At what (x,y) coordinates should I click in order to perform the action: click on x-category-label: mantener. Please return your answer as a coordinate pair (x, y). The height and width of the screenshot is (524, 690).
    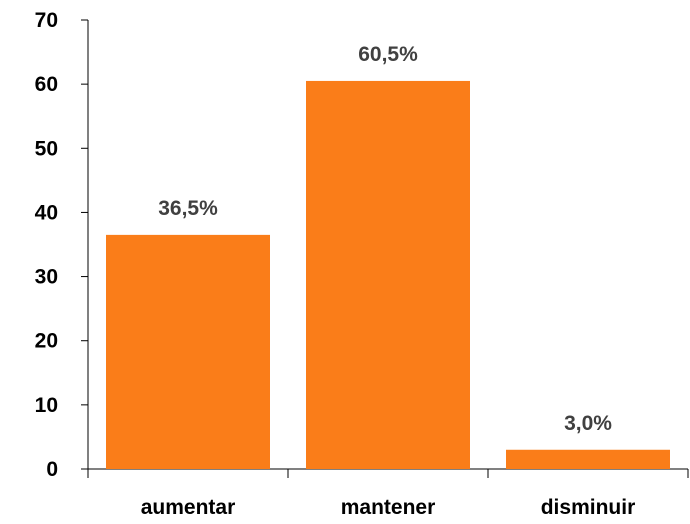
    Looking at the image, I should click on (388, 507).